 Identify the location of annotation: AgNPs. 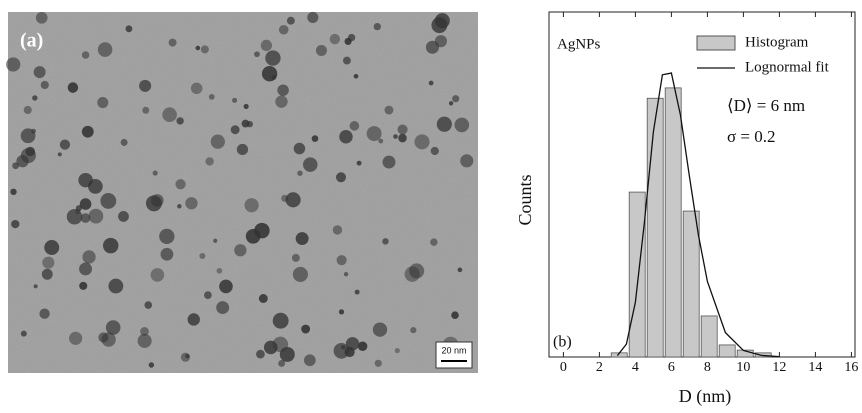
(579, 44).